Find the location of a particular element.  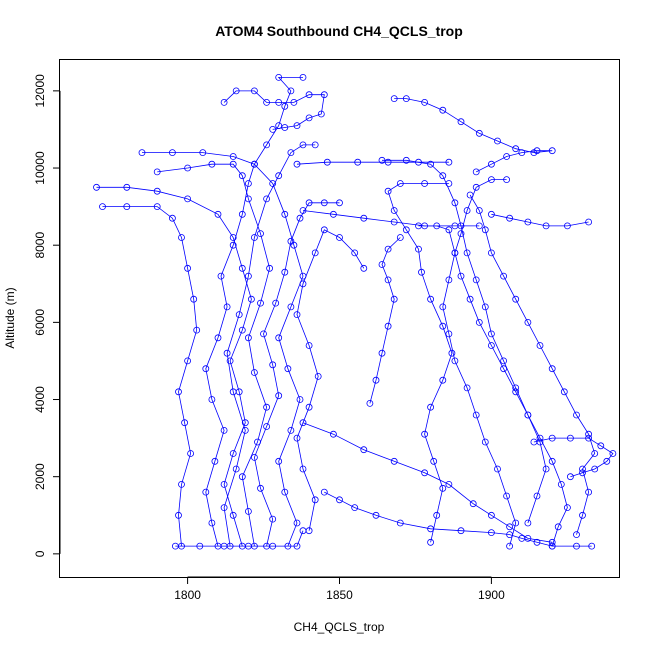

x-tick-label: 1800 is located at coordinates (187, 595).